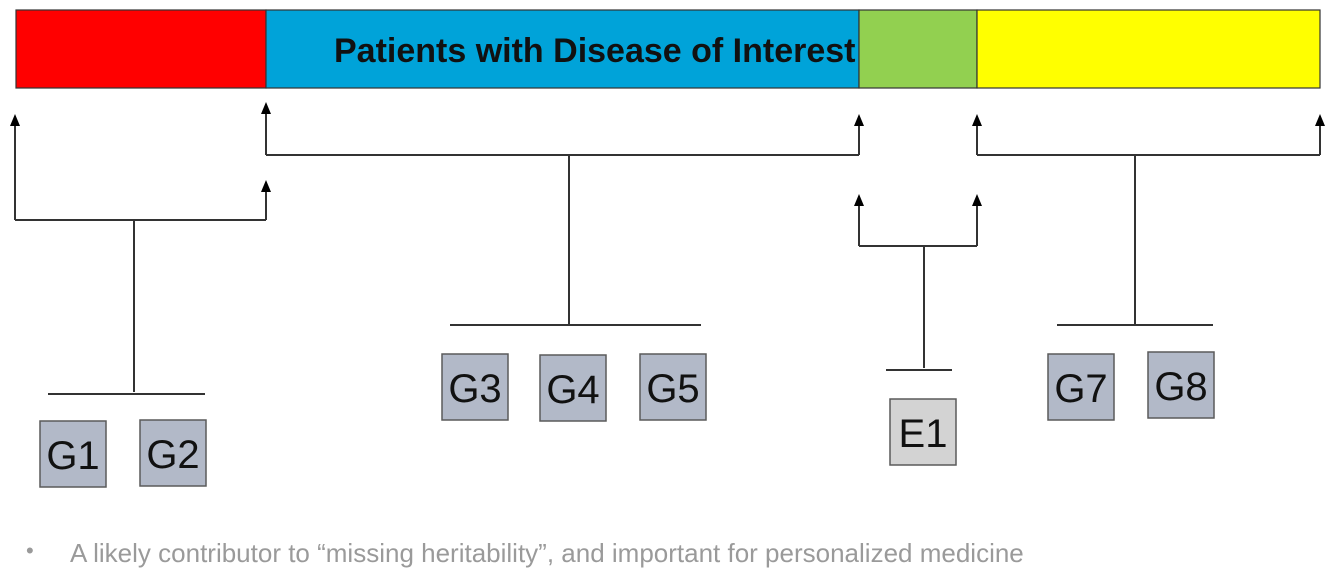 Image resolution: width=1334 pixels, height=576 pixels. I want to click on bar-segment-yellow, so click(1148, 49).